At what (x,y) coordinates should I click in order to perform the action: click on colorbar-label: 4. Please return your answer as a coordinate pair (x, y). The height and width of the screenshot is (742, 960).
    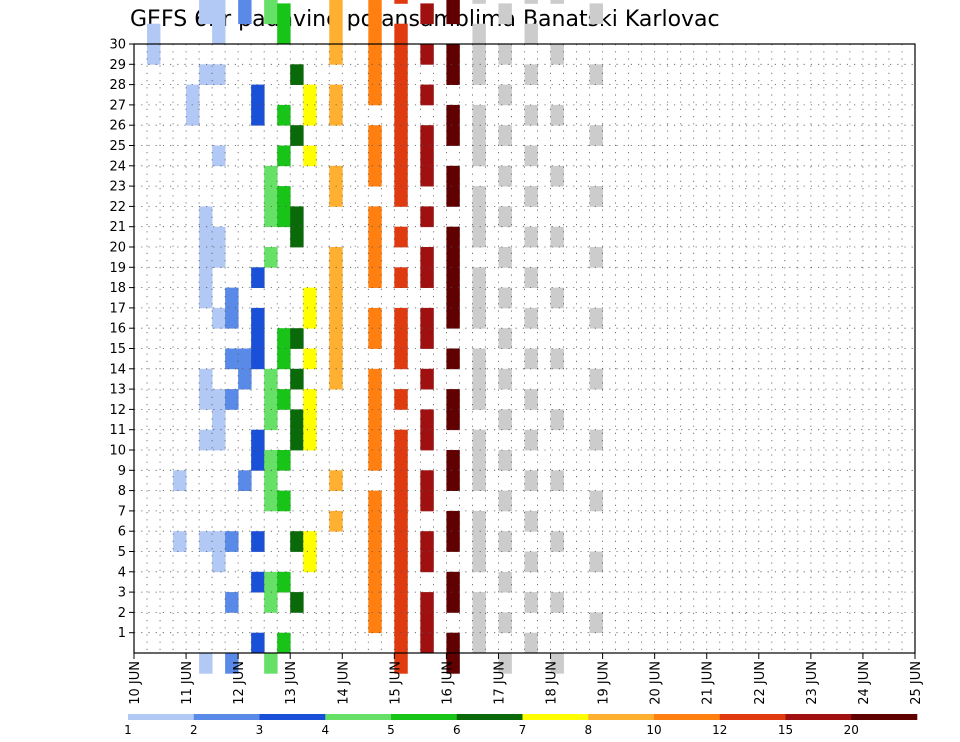
    Looking at the image, I should click on (325, 730).